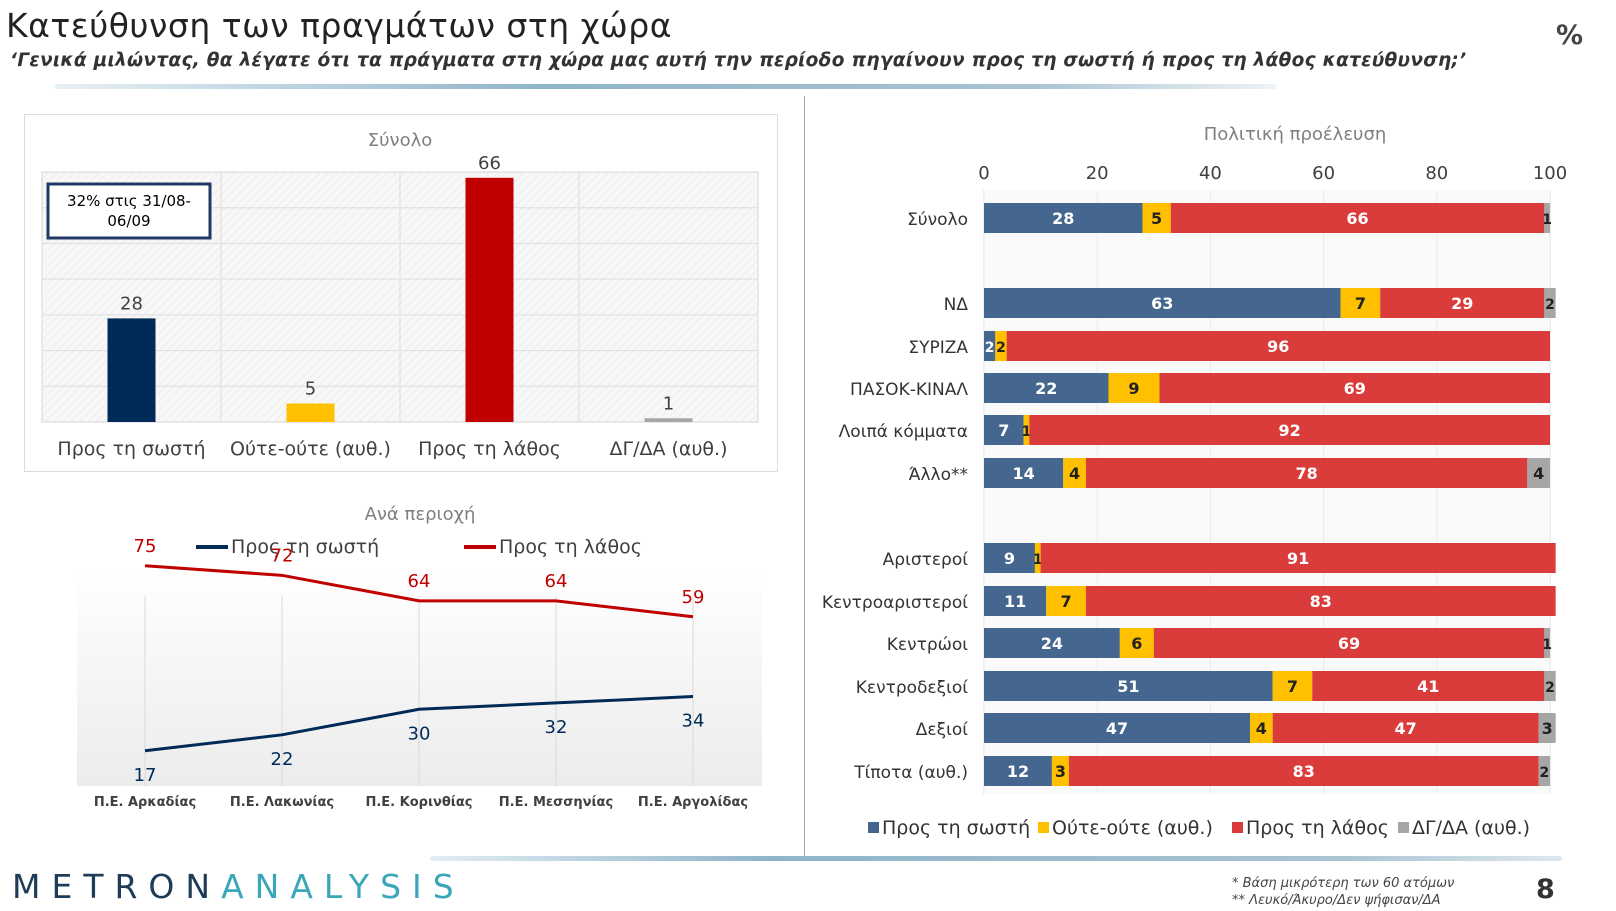 Image resolution: width=1616 pixels, height=911 pixels. I want to click on metron-analysis-logo: METRONANALYSIS, so click(238, 886).